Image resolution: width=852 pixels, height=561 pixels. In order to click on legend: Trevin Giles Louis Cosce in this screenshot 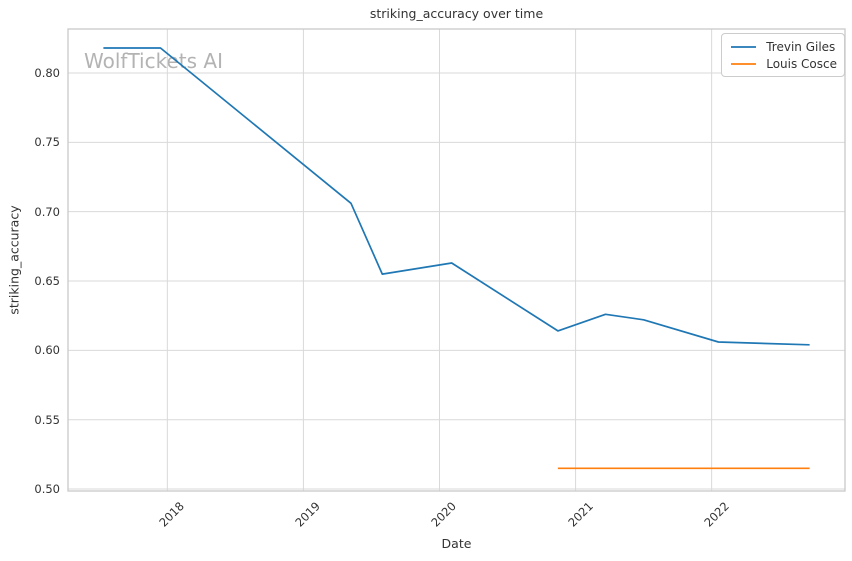, I will do `click(783, 55)`.